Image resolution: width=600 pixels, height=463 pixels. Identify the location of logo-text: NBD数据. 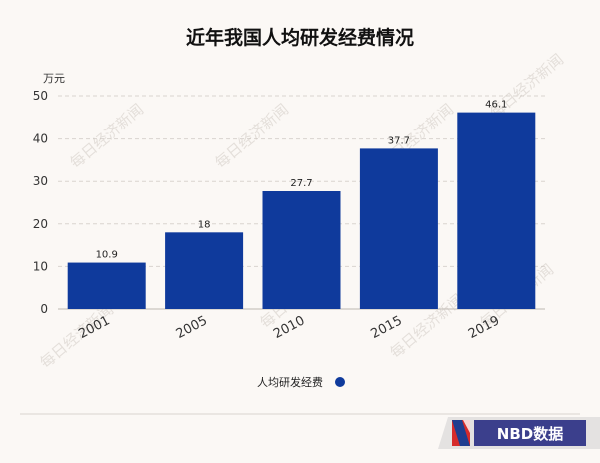
(530, 434).